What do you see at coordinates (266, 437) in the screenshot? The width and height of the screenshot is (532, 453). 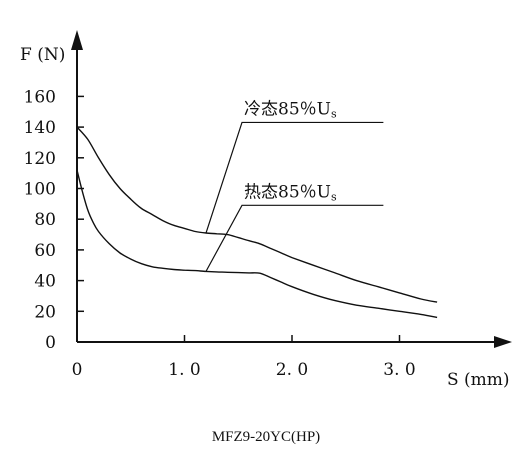 I see `figure-caption: MFZ9-20YC(HP)` at bounding box center [266, 437].